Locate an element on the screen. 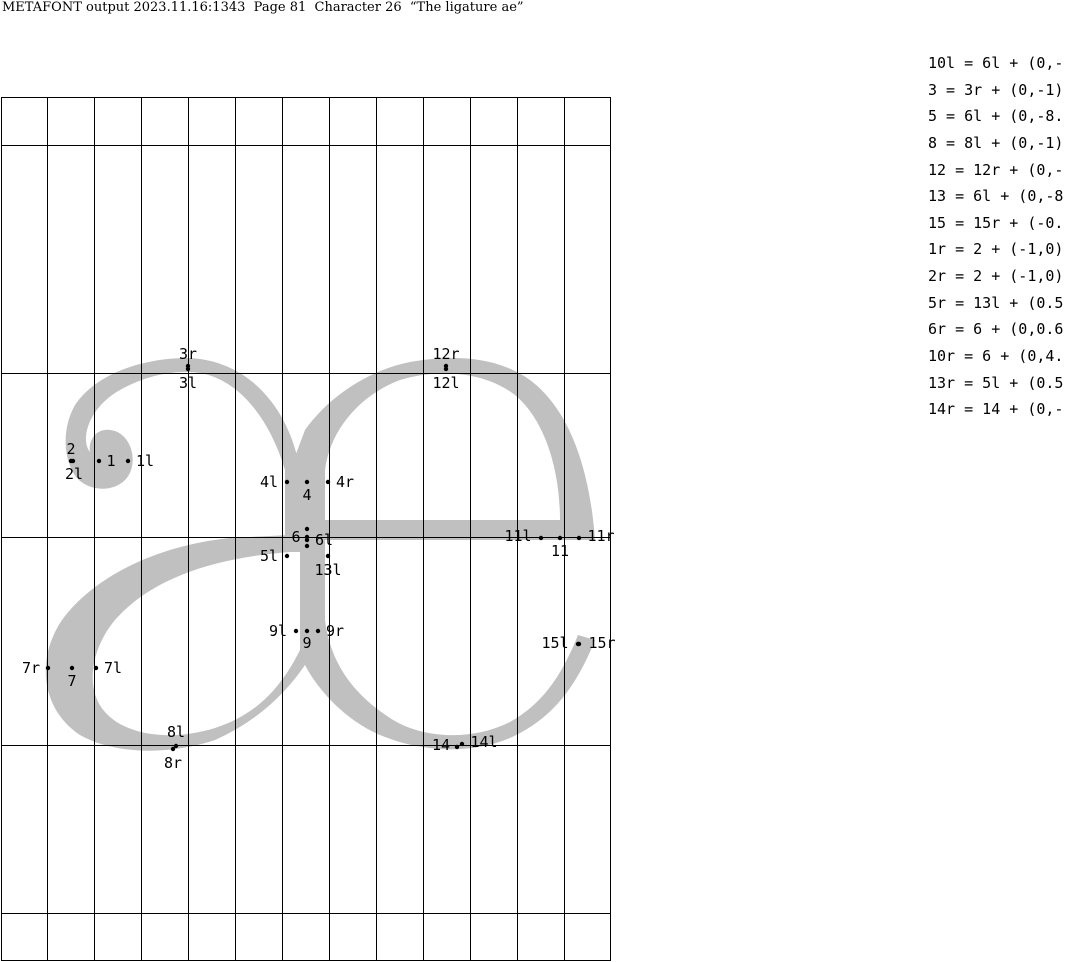 This screenshot has height=962, width=1091. equation-line: 3 = 3r + (0,-1) is located at coordinates (996, 89).